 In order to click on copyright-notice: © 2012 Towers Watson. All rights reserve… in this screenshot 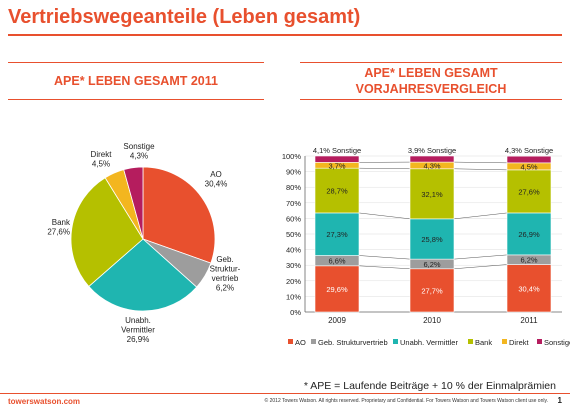, I will do `click(406, 401)`.